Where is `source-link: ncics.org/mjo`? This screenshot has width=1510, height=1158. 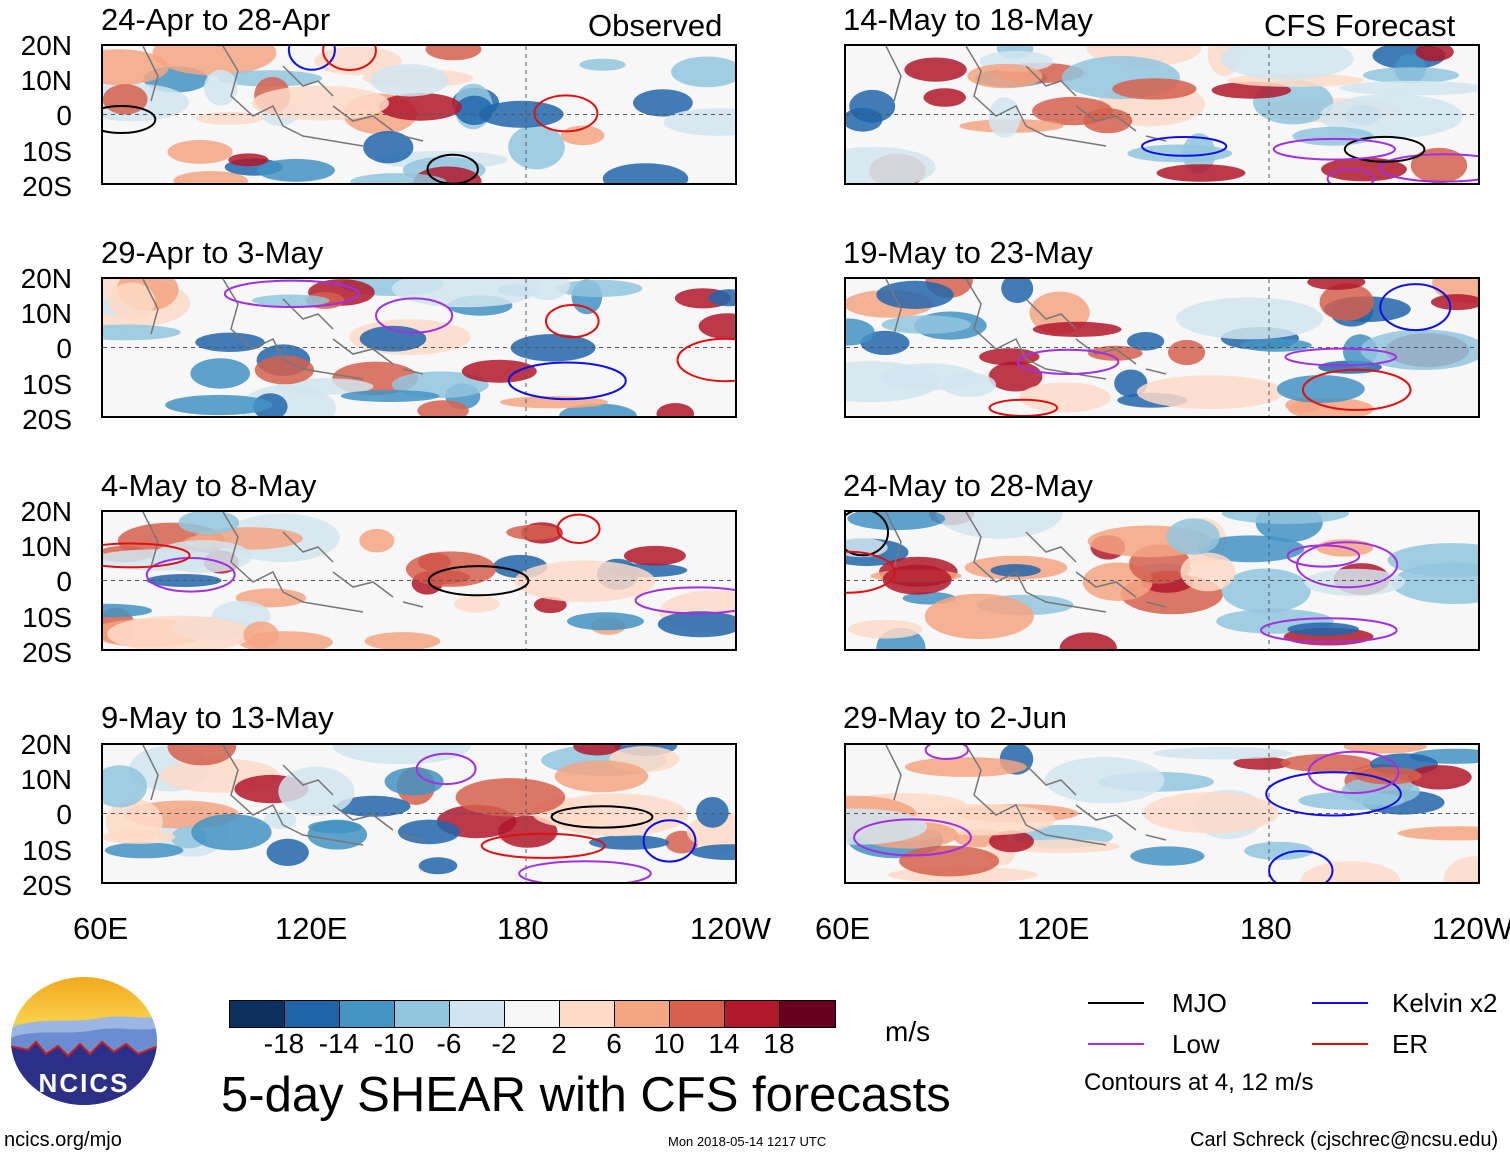 source-link: ncics.org/mjo is located at coordinates (63, 1140).